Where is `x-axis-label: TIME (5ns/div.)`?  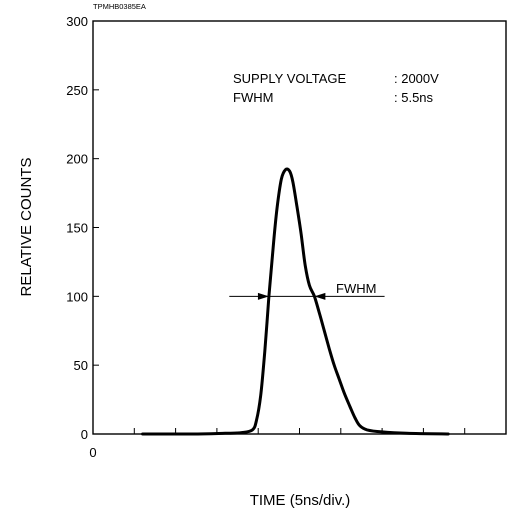 x-axis-label: TIME (5ns/div.) is located at coordinates (300, 500).